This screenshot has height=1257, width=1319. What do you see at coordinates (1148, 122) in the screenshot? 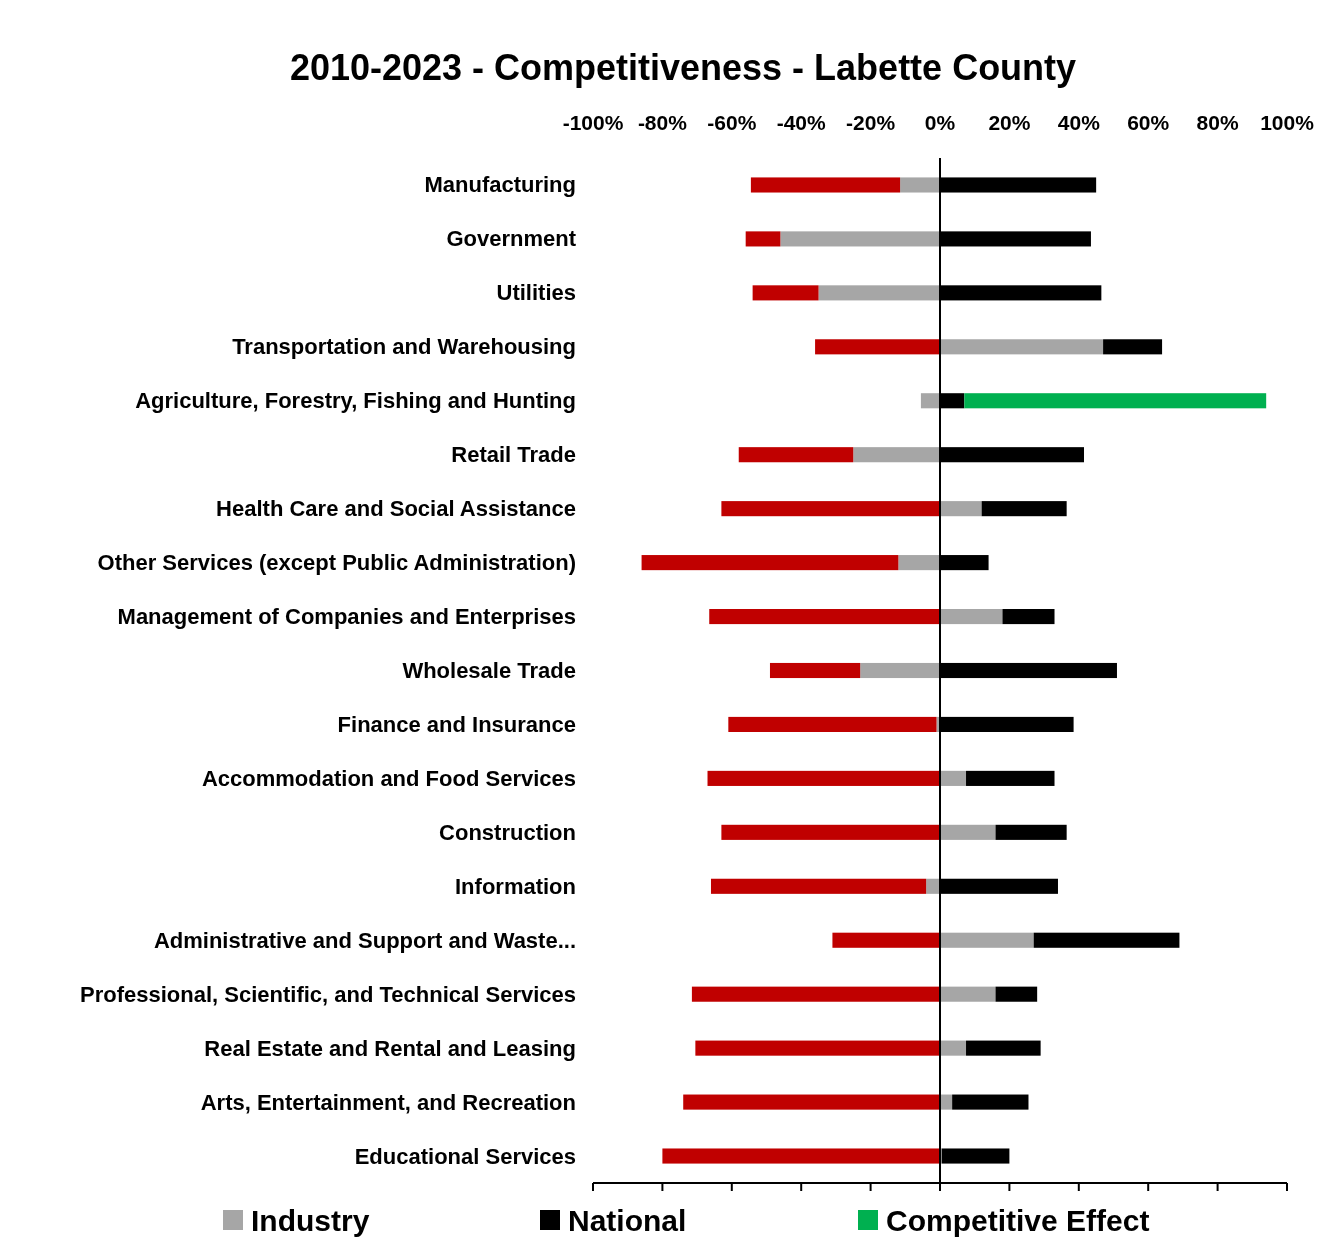
I see `x-tick-label: 60%` at bounding box center [1148, 122].